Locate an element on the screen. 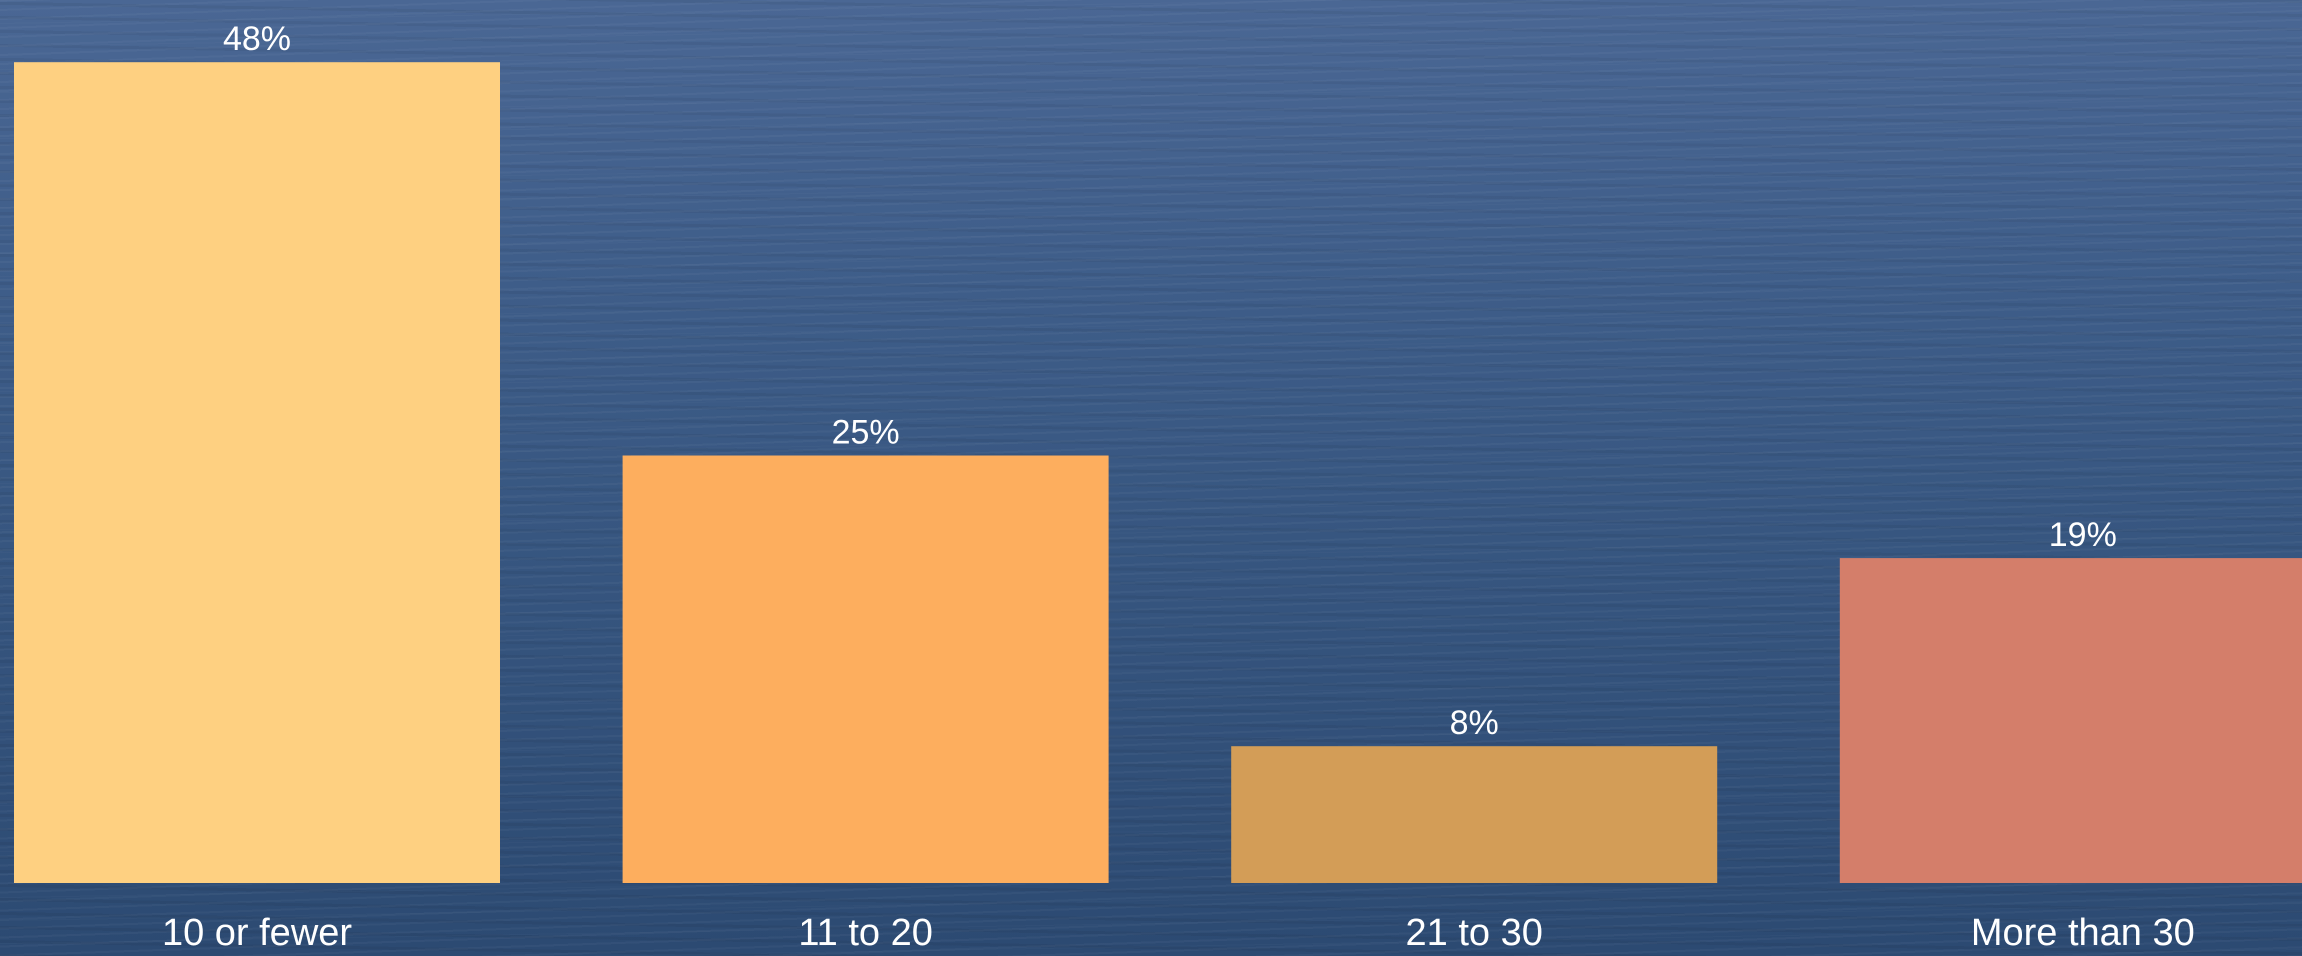 This screenshot has width=2302, height=956. value-label-11-to-20: 25% is located at coordinates (866, 433).